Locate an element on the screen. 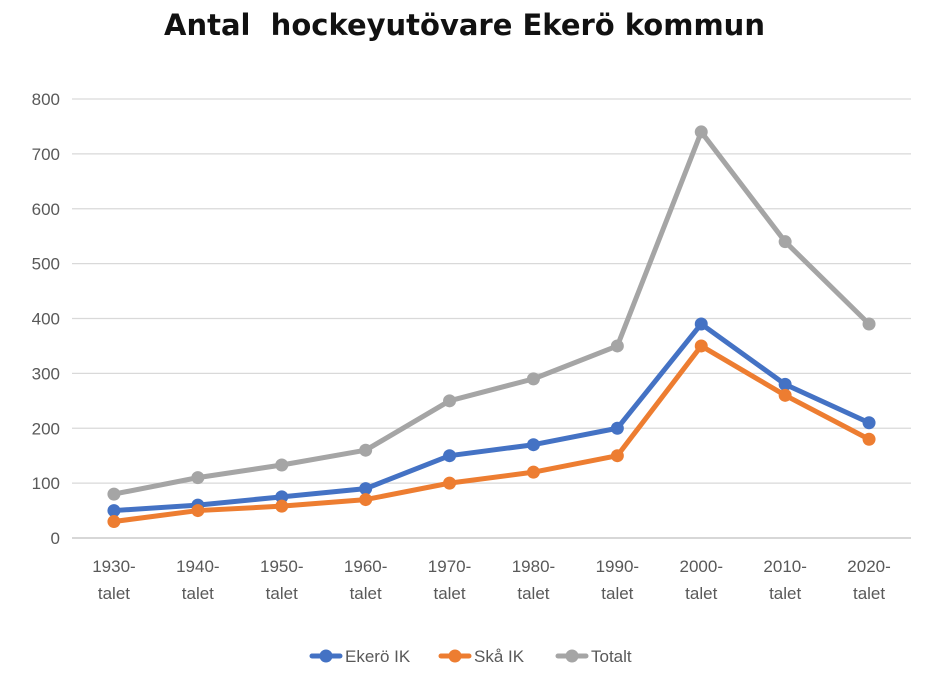 The width and height of the screenshot is (929, 693). legend-label: Skå IK is located at coordinates (499, 656).